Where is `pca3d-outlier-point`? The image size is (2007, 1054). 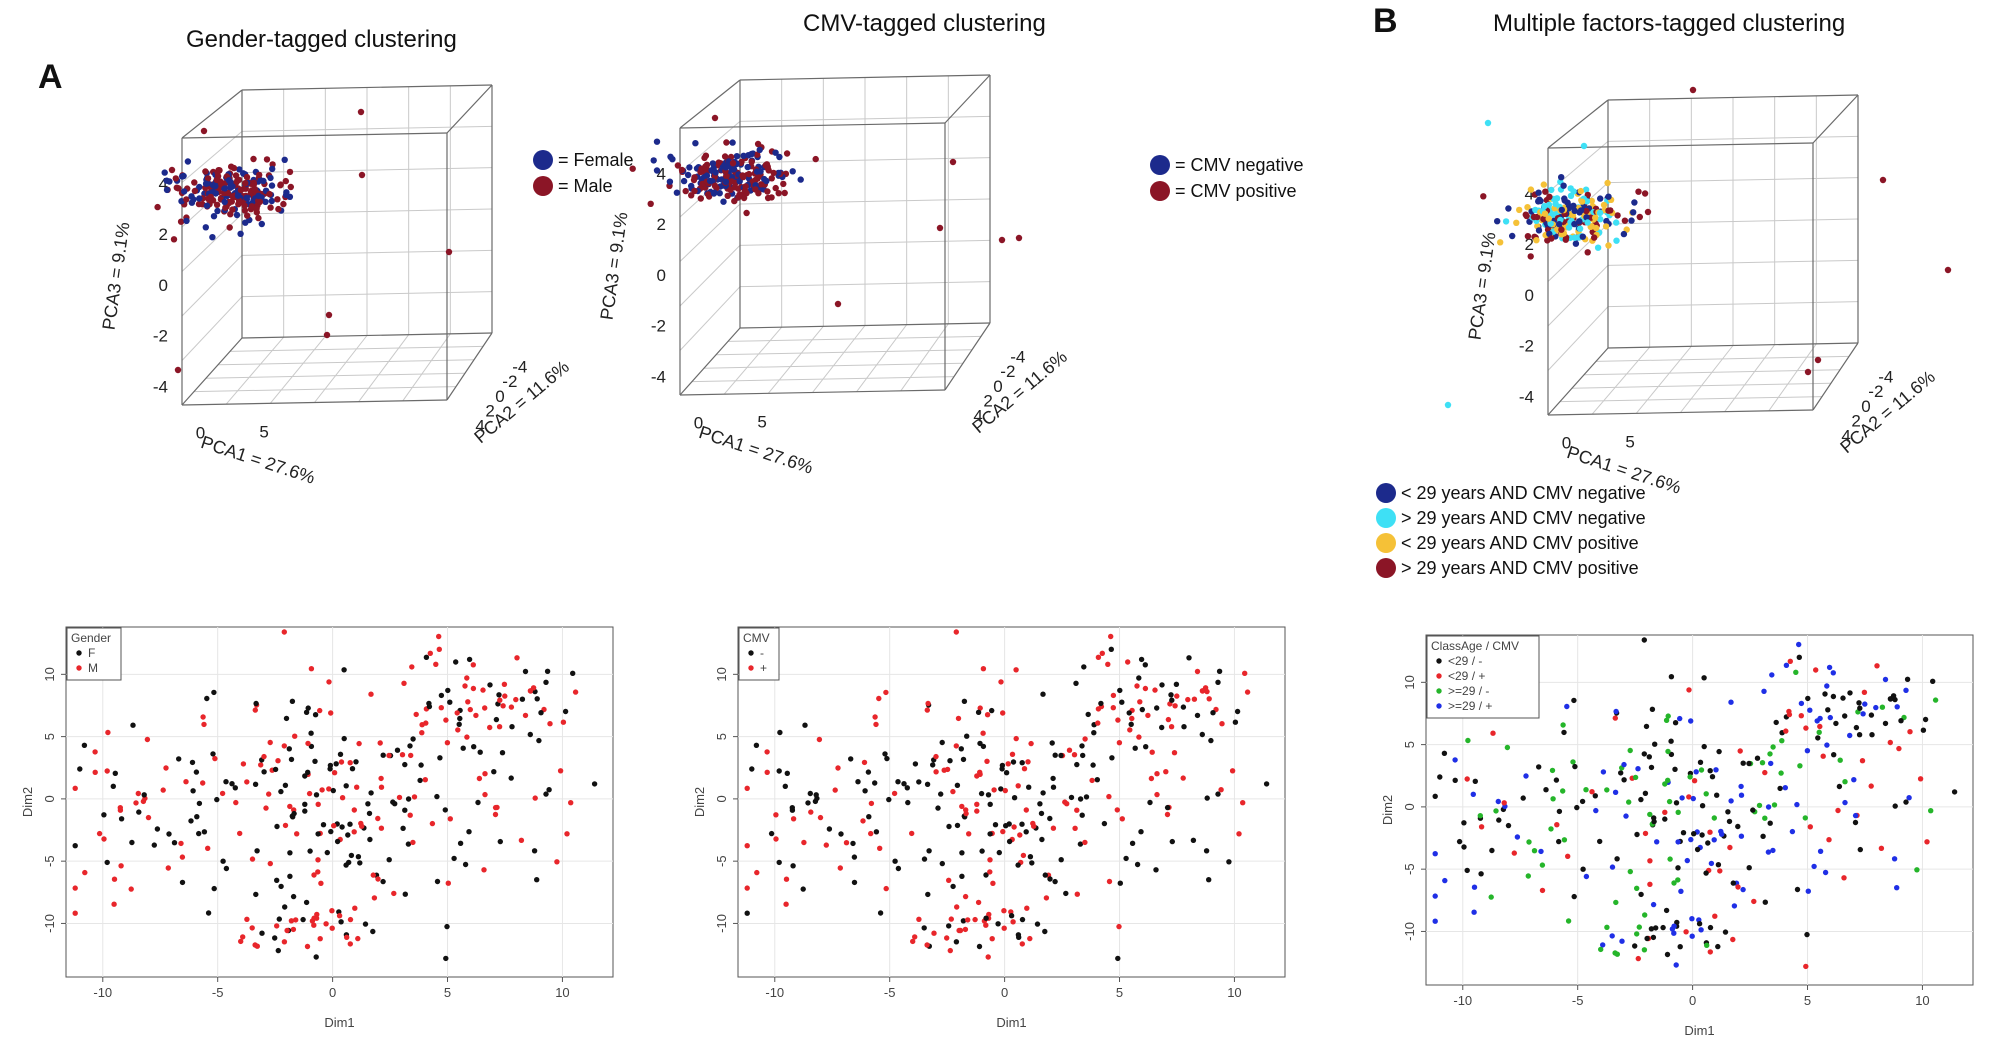
pca3d-outlier-point is located at coordinates (1002, 240).